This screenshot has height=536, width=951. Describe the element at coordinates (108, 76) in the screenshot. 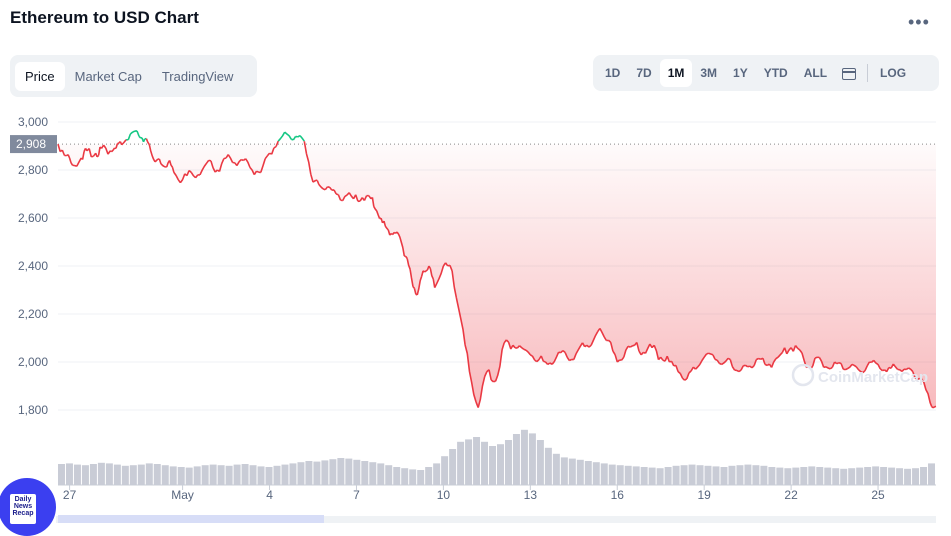

I see `tab-market-cap: Market Cap` at that location.